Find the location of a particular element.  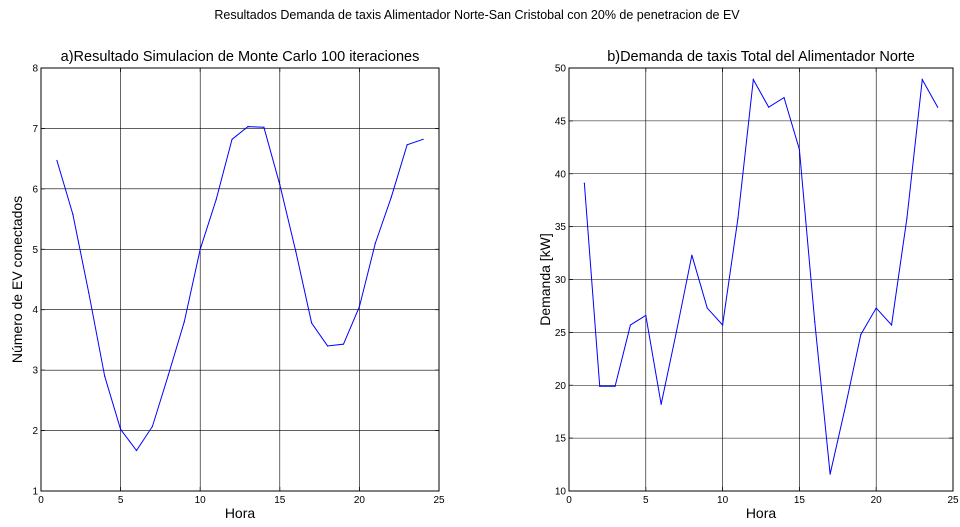

tick-label-y: 15 is located at coordinates (561, 439).